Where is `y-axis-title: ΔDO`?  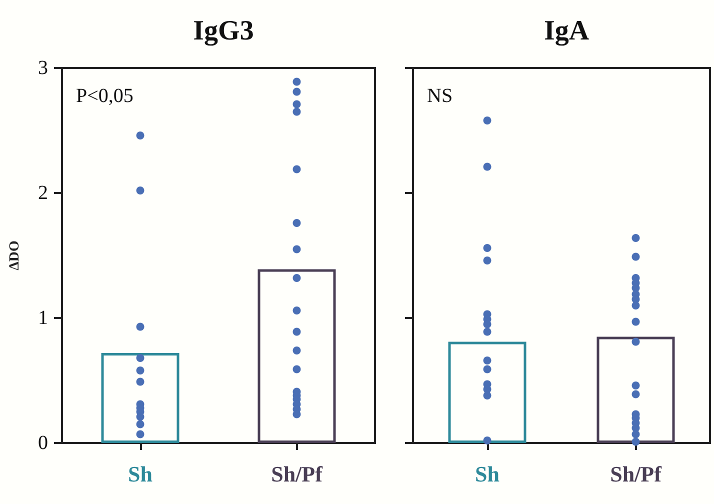 y-axis-title: ΔDO is located at coordinates (15, 255).